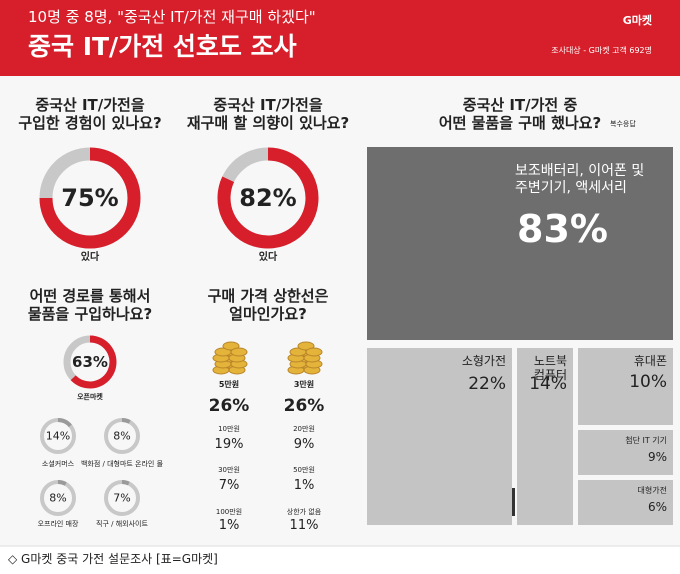  I want to click on survey-note: 조사대상 - G마켓 고객 692명, so click(601, 50).